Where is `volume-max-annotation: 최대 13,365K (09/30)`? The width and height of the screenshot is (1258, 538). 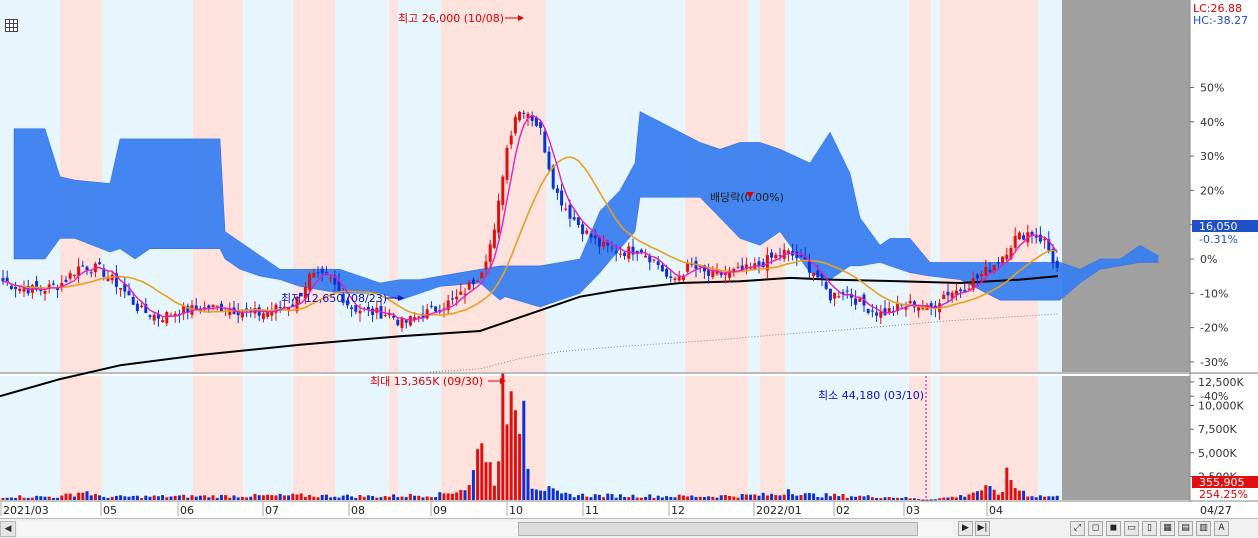 volume-max-annotation: 최대 13,365K (09/30) is located at coordinates (426, 381).